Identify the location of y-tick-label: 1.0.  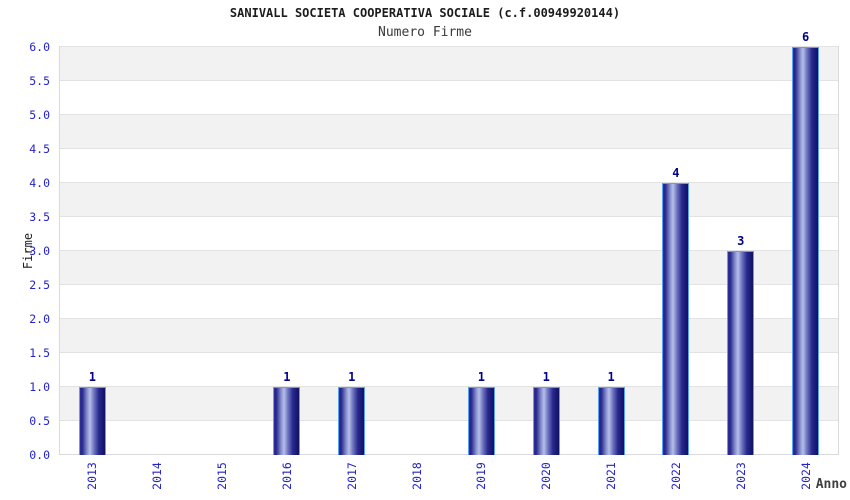
(39, 387).